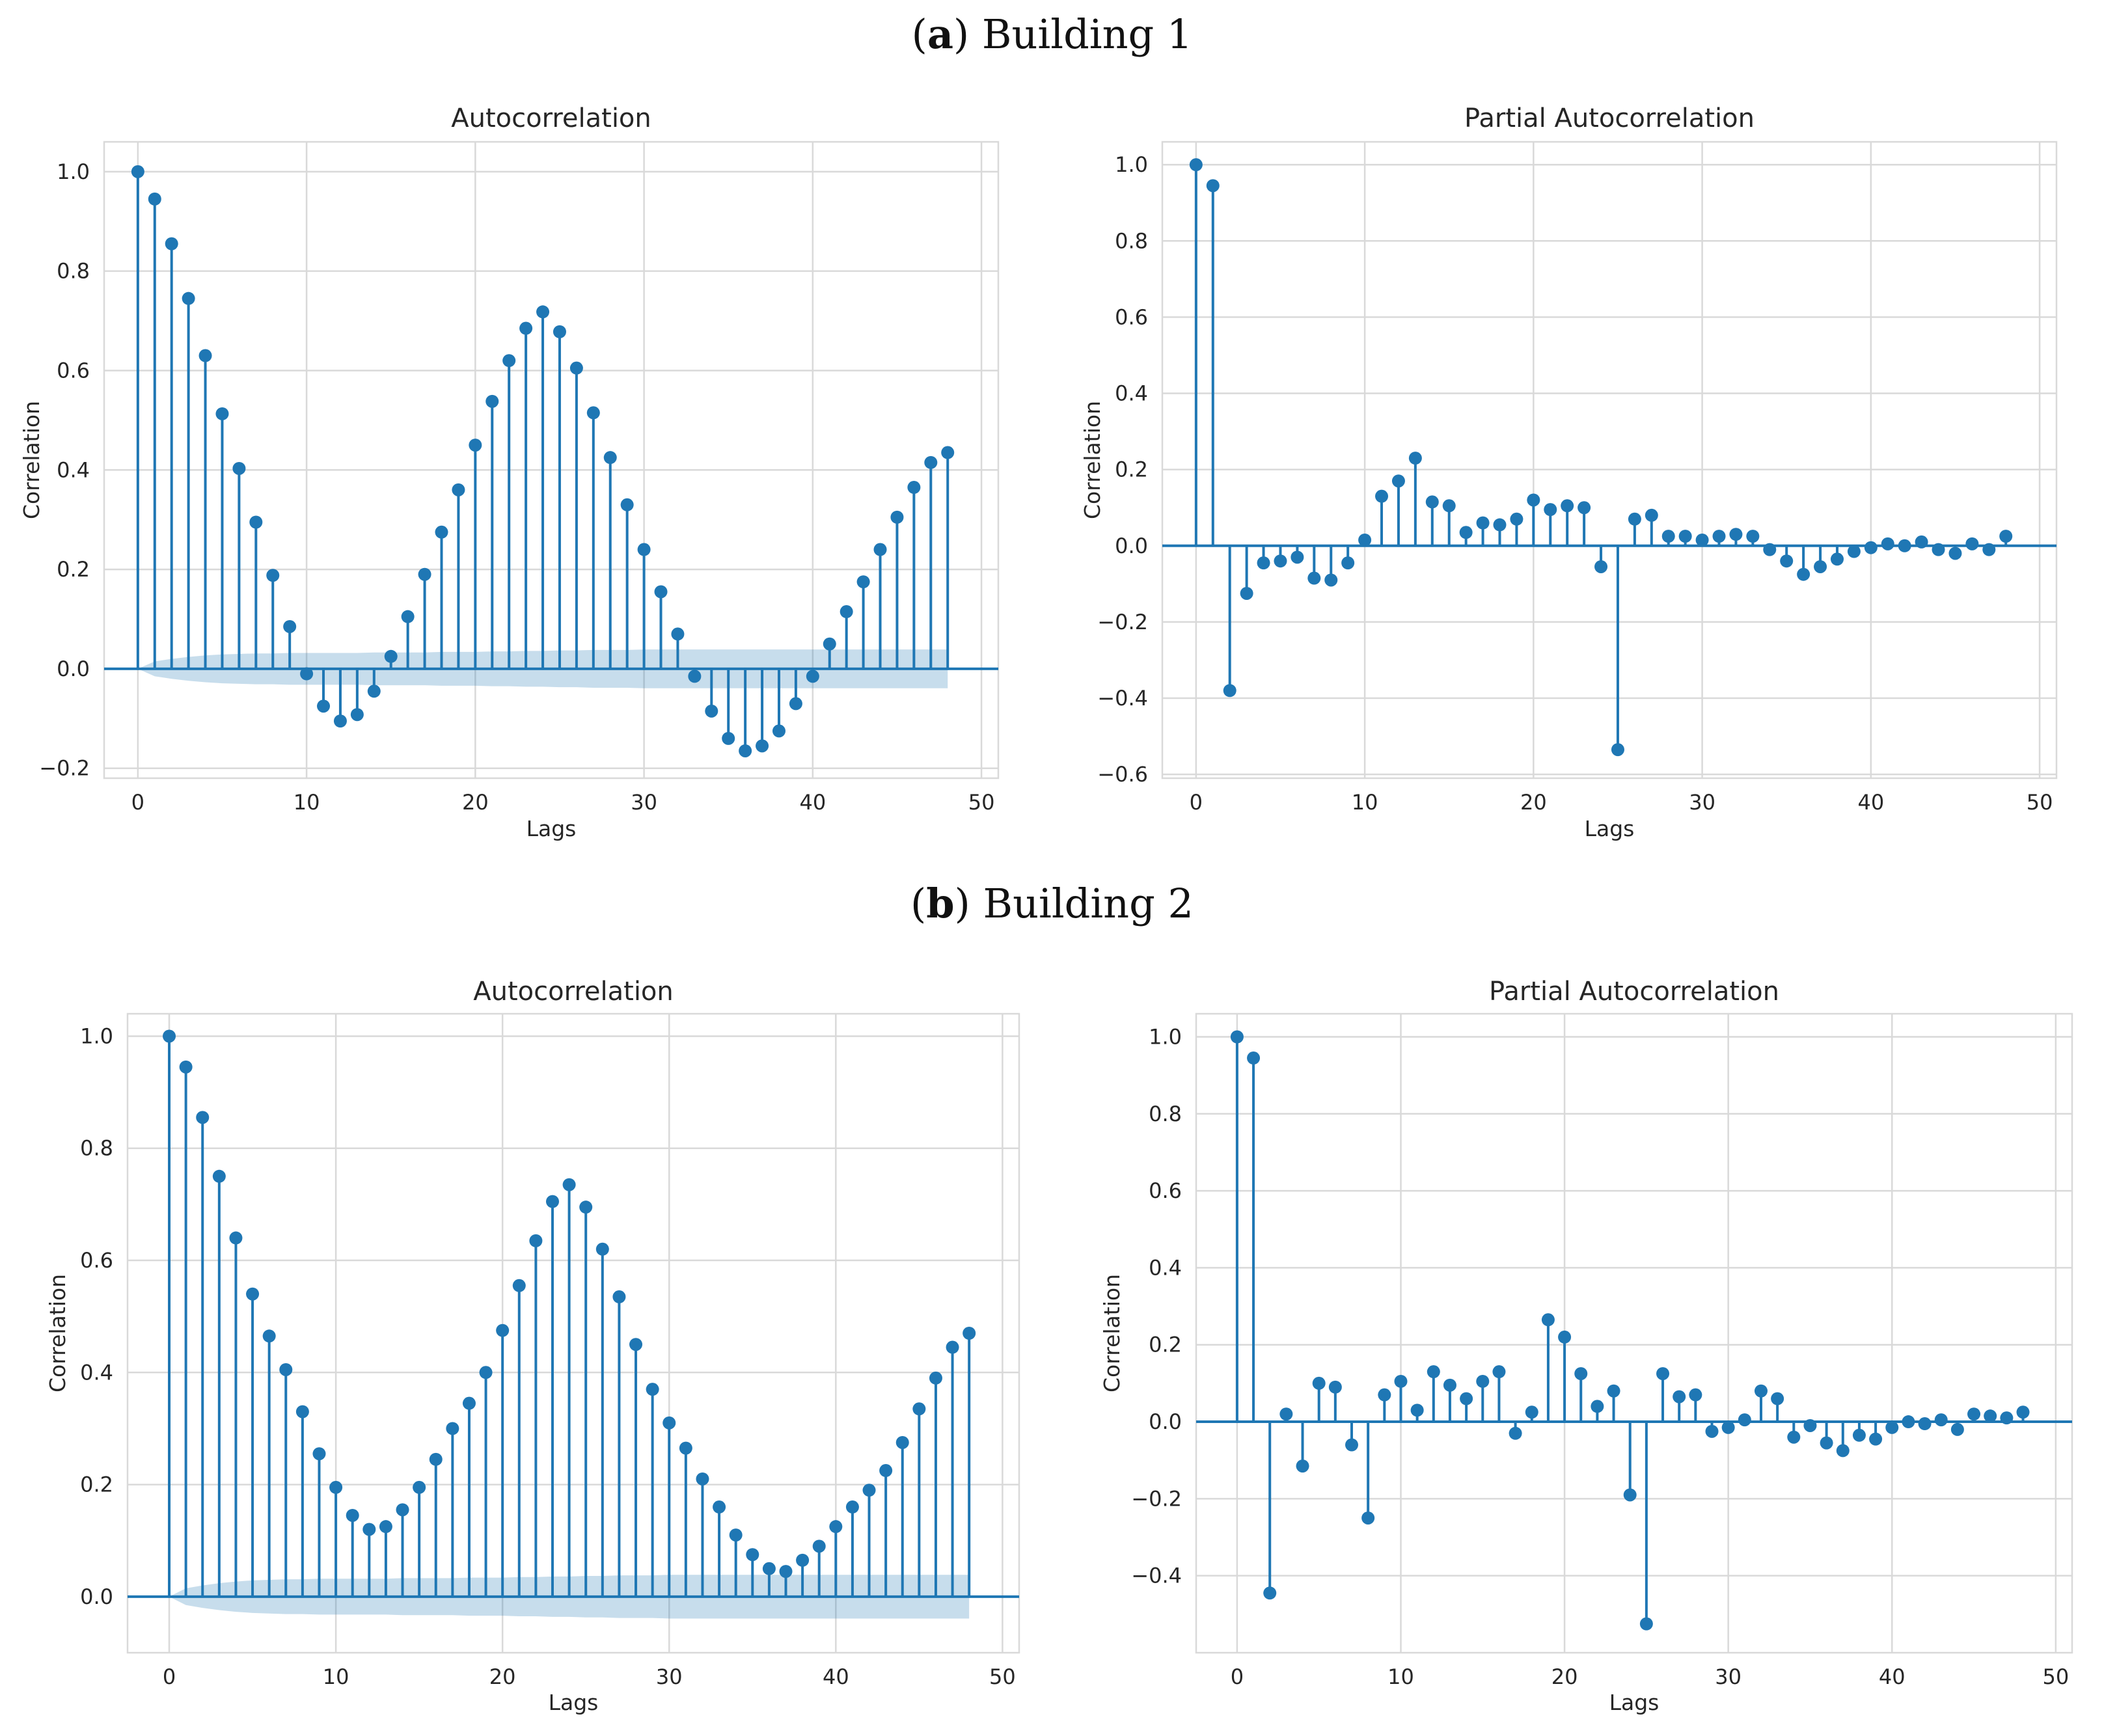  Describe the element at coordinates (307, 802) in the screenshot. I see `x-tick-label: 10` at that location.